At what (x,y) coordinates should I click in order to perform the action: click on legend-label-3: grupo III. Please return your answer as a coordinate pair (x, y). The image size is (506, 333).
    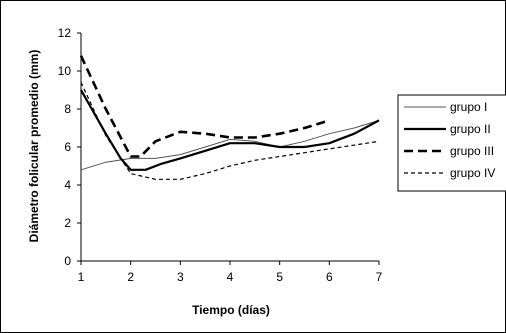
    Looking at the image, I should click on (472, 151).